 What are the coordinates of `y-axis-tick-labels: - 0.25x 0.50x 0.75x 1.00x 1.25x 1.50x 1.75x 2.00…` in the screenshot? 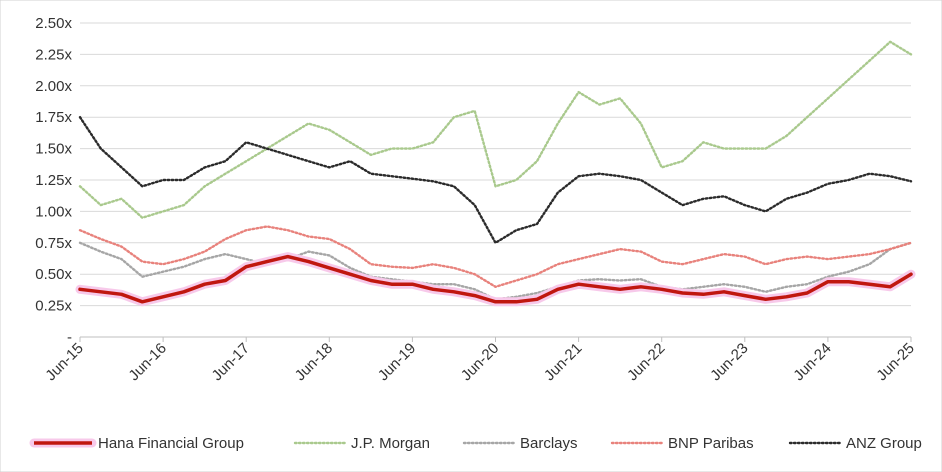 It's located at (53, 180).